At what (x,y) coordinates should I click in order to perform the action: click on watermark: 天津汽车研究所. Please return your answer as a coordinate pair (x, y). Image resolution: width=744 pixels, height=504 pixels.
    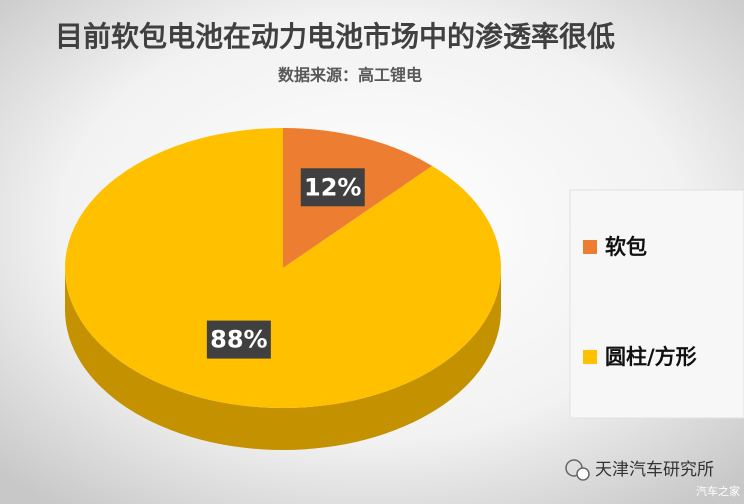
    Looking at the image, I should click on (654, 470).